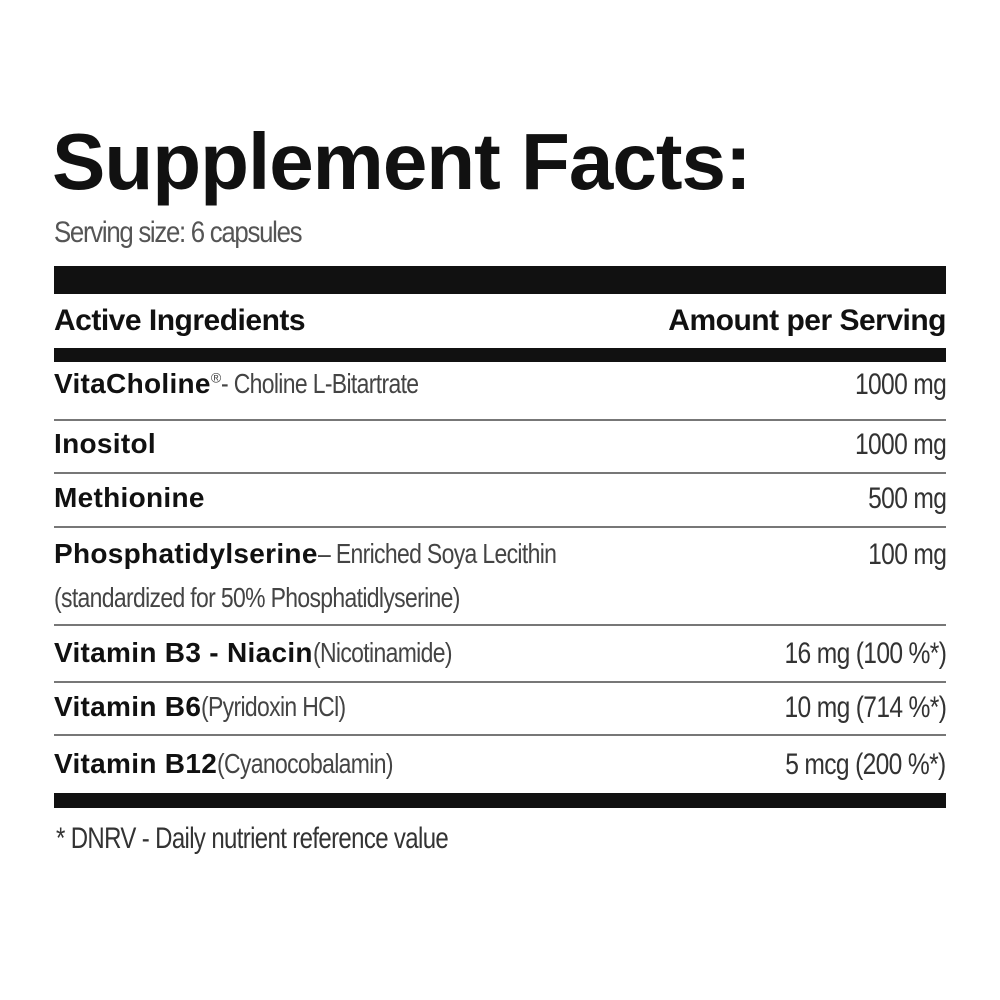  What do you see at coordinates (402, 161) in the screenshot?
I see `page-title: Supplement Facts:` at bounding box center [402, 161].